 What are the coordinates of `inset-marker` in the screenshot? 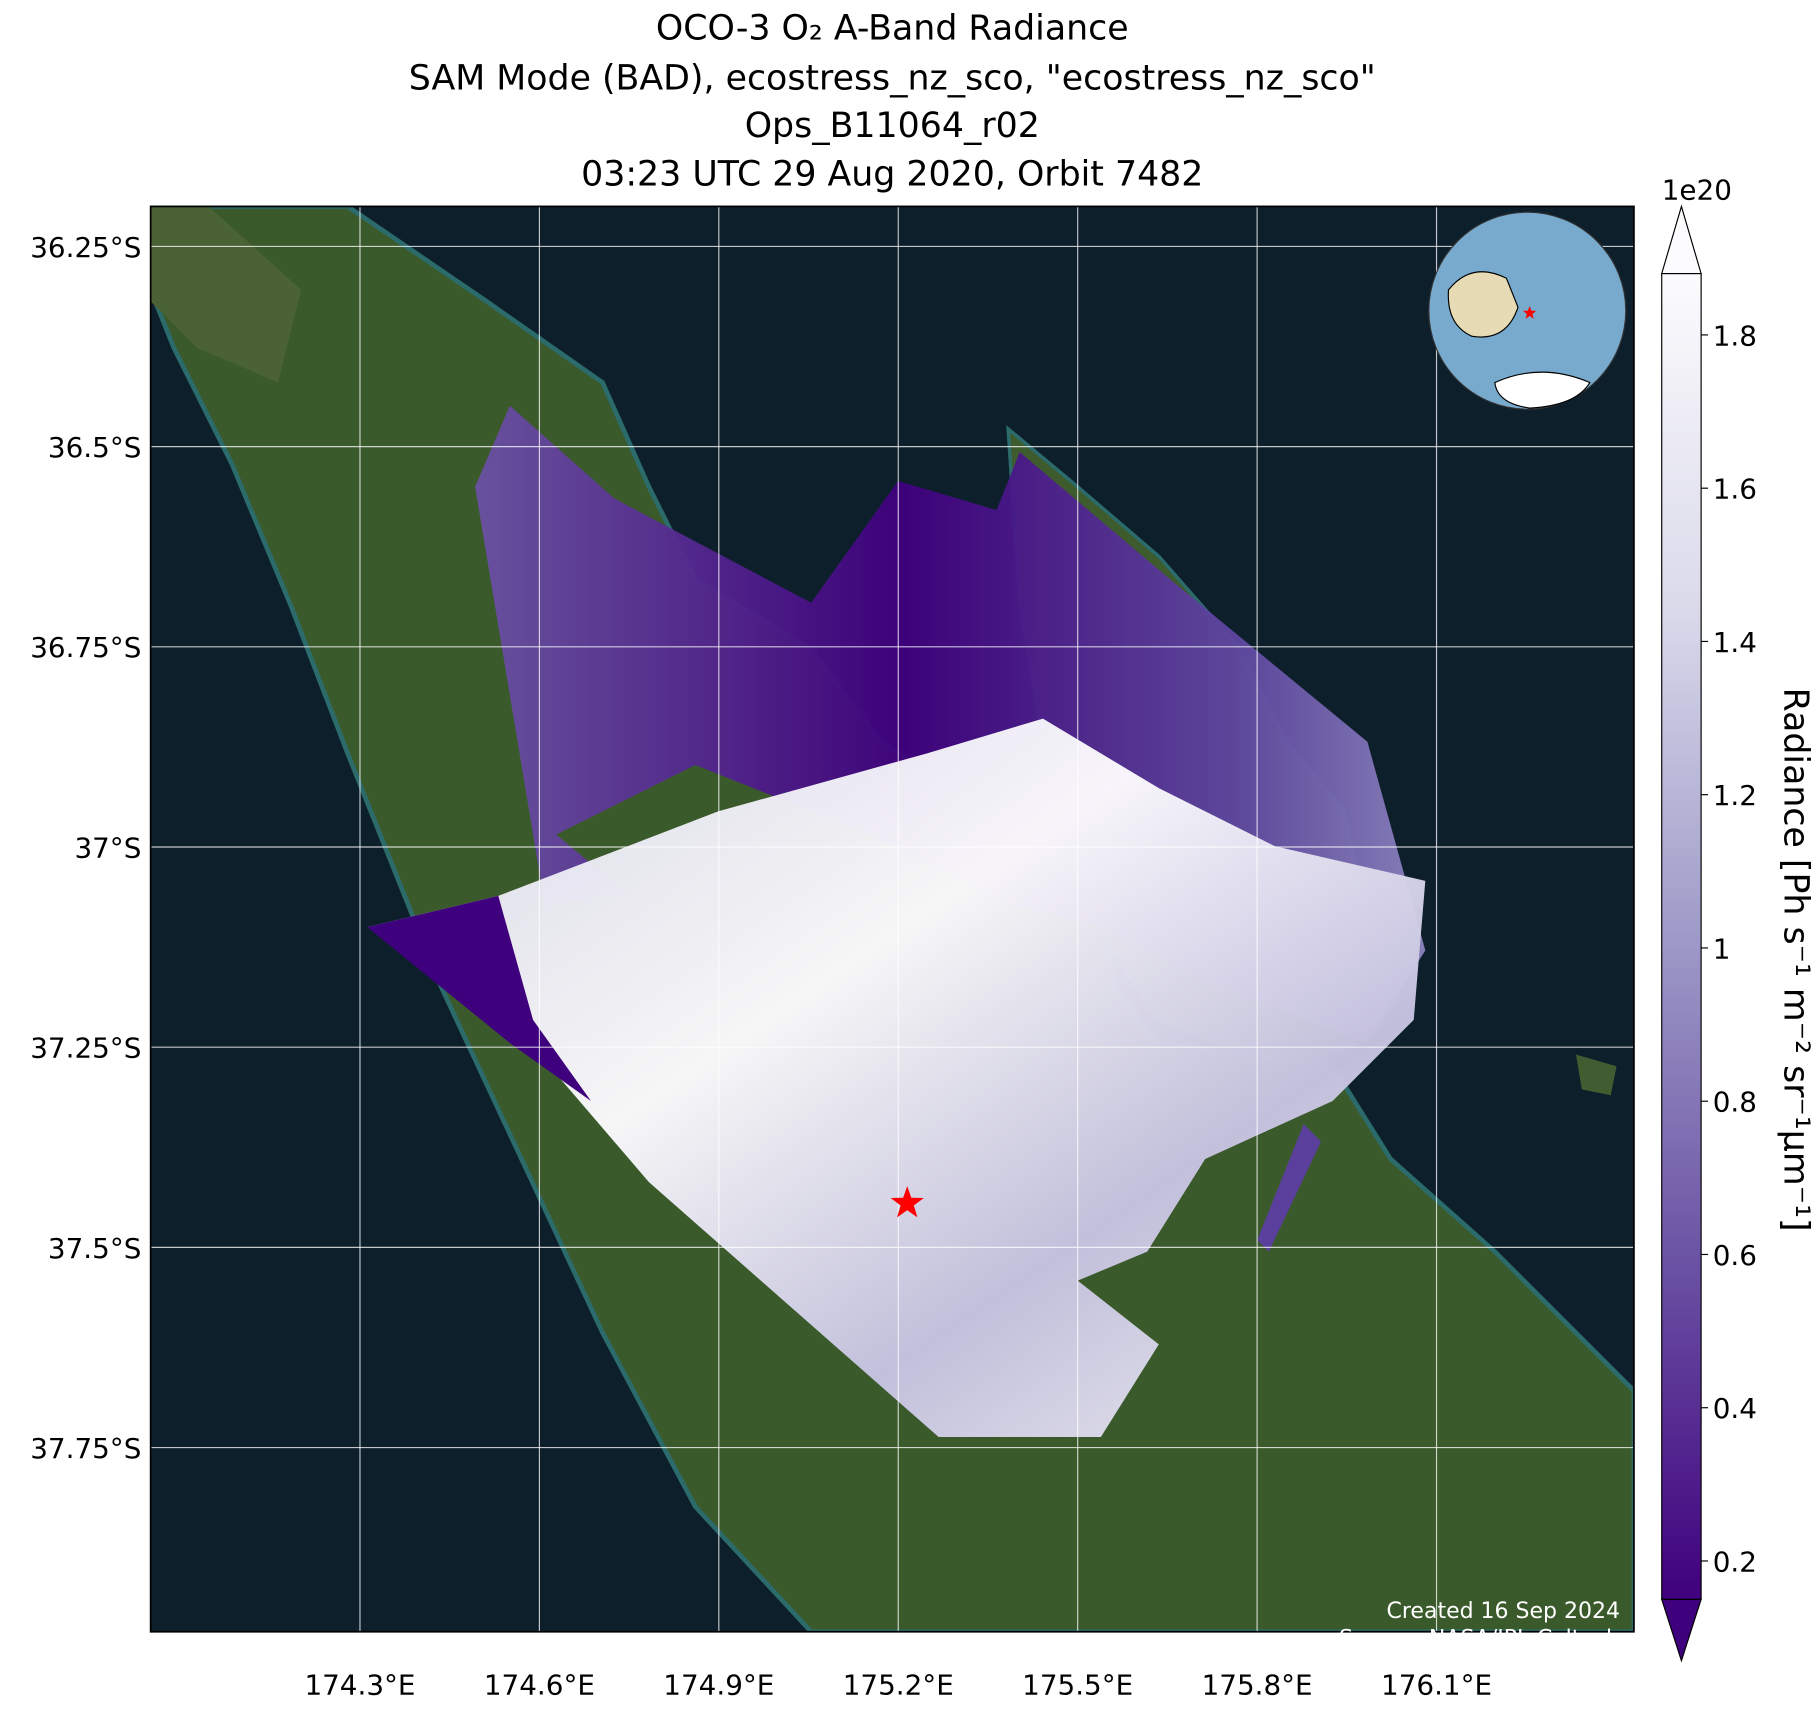 It's located at (1530, 312).